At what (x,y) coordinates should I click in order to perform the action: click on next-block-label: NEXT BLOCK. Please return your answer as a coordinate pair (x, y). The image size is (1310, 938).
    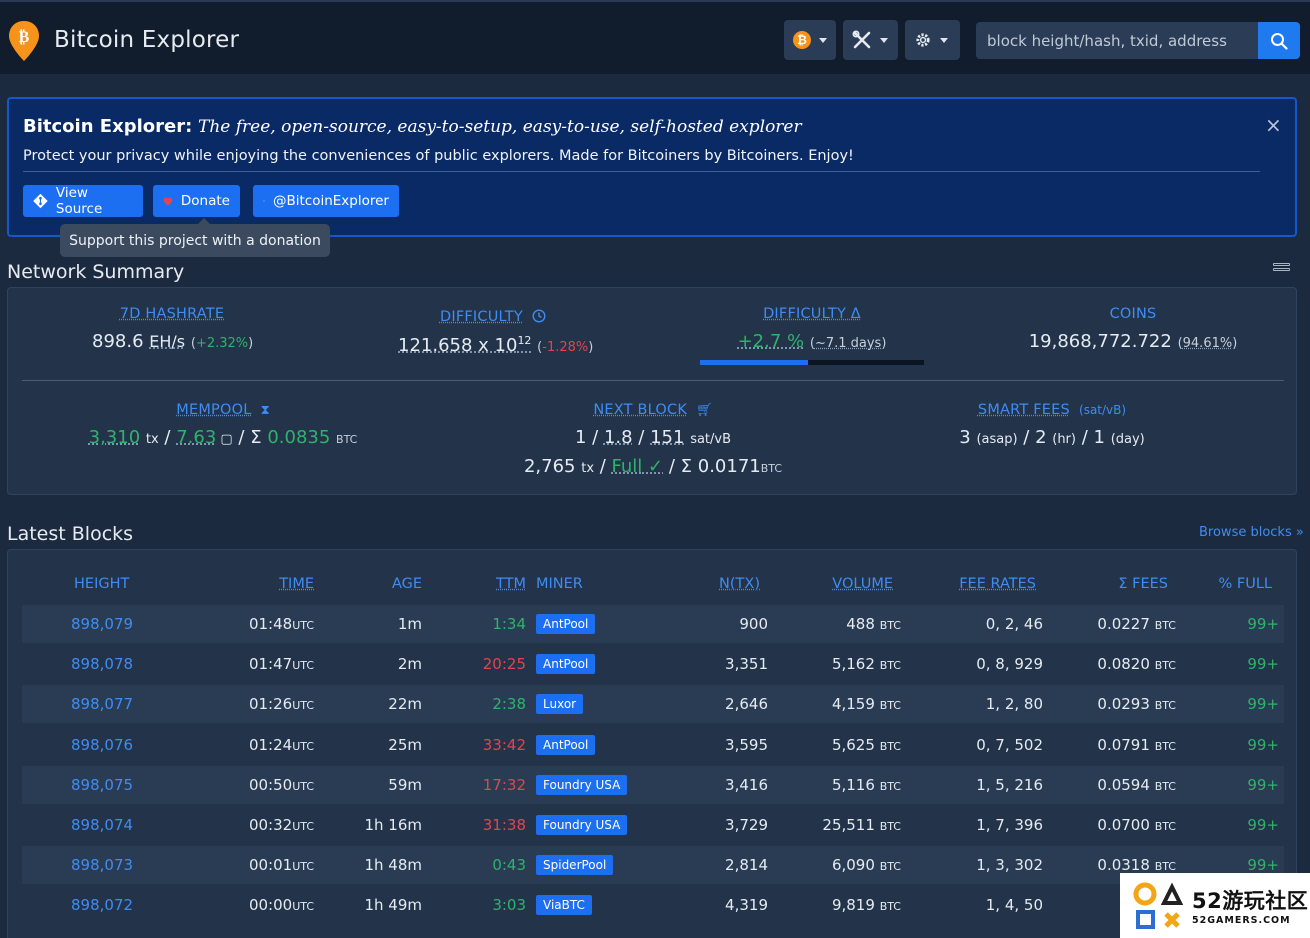
    Looking at the image, I should click on (640, 410).